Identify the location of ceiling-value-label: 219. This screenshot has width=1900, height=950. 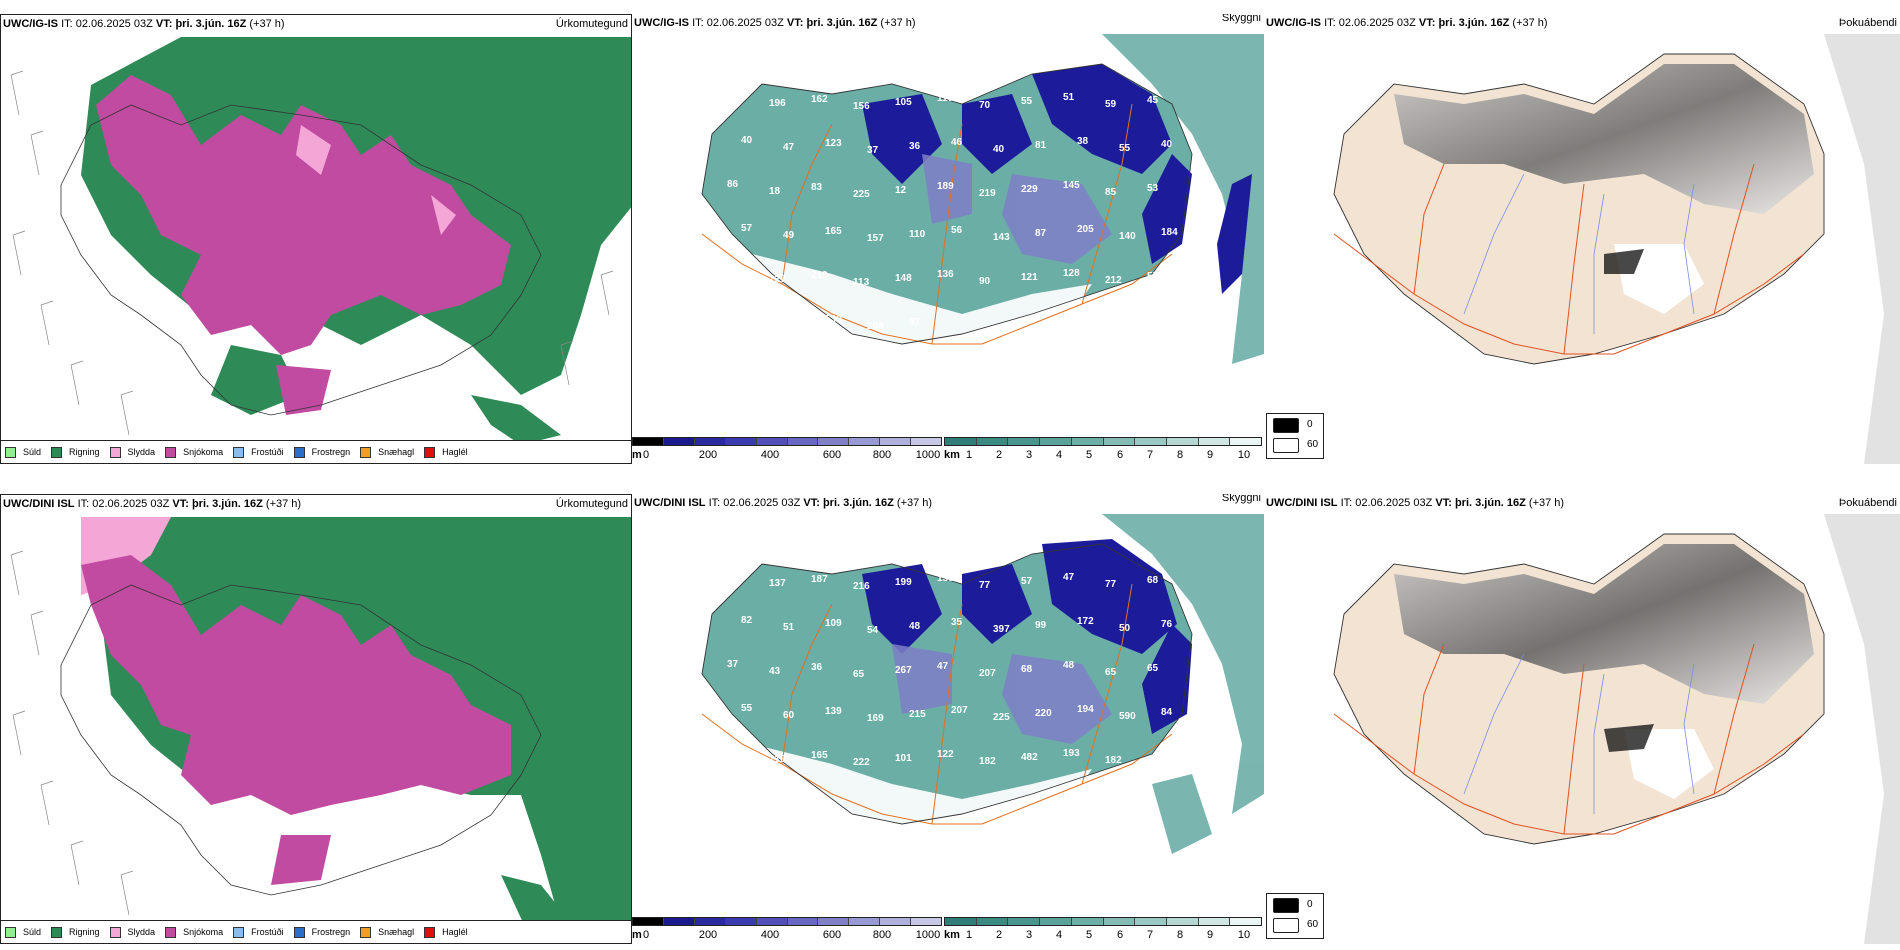
(987, 193).